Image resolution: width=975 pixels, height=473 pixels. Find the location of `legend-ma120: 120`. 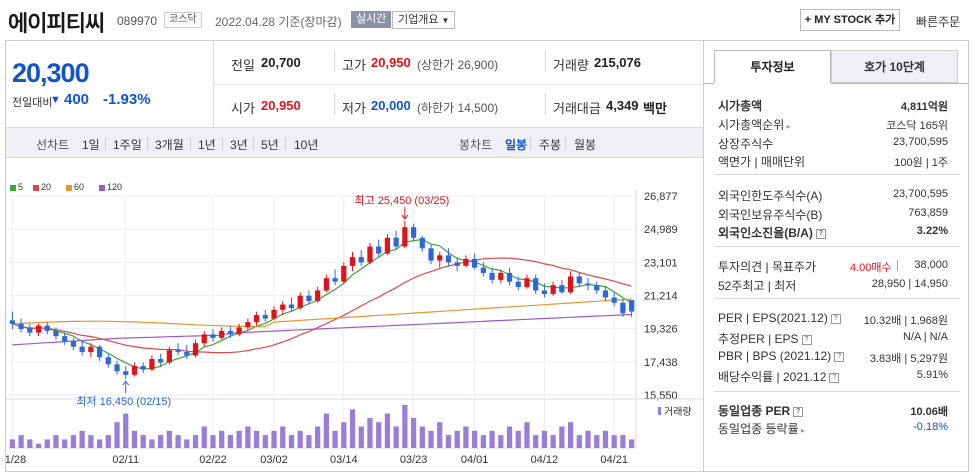

legend-ma120: 120 is located at coordinates (110, 187).